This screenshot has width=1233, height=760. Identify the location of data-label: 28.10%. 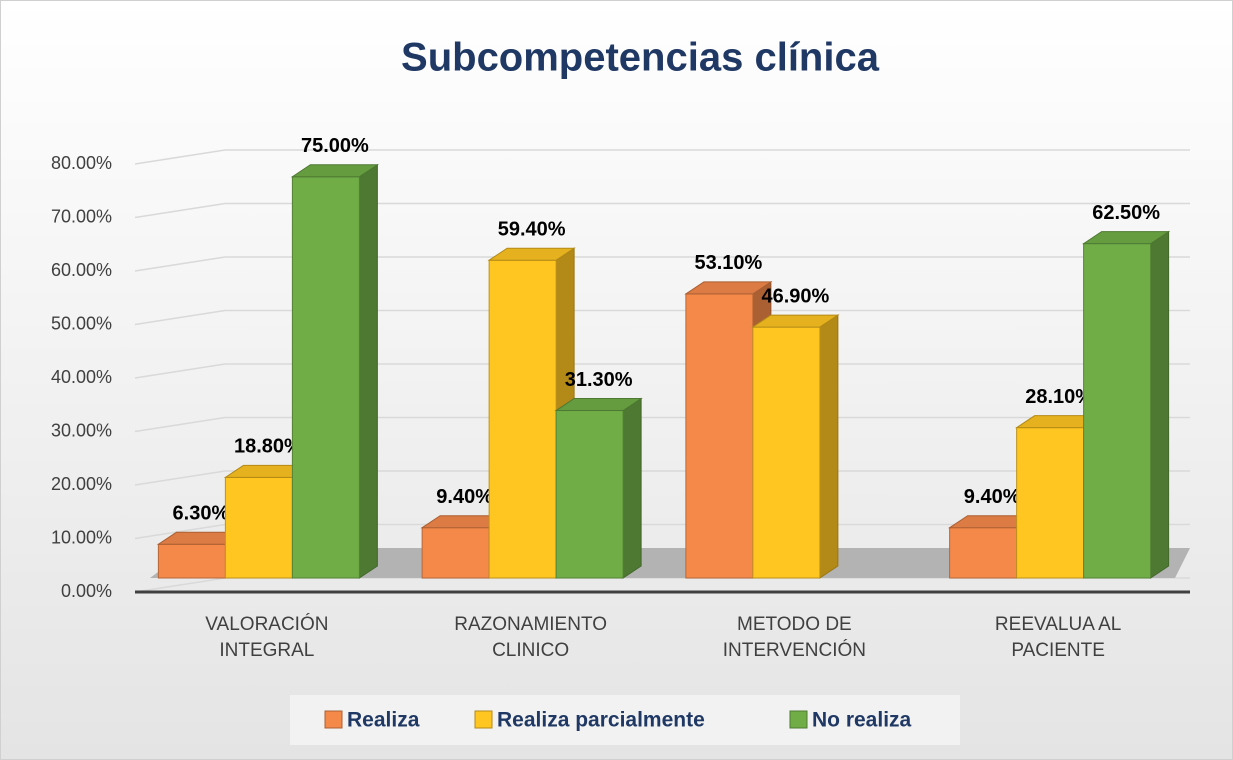
(1059, 397).